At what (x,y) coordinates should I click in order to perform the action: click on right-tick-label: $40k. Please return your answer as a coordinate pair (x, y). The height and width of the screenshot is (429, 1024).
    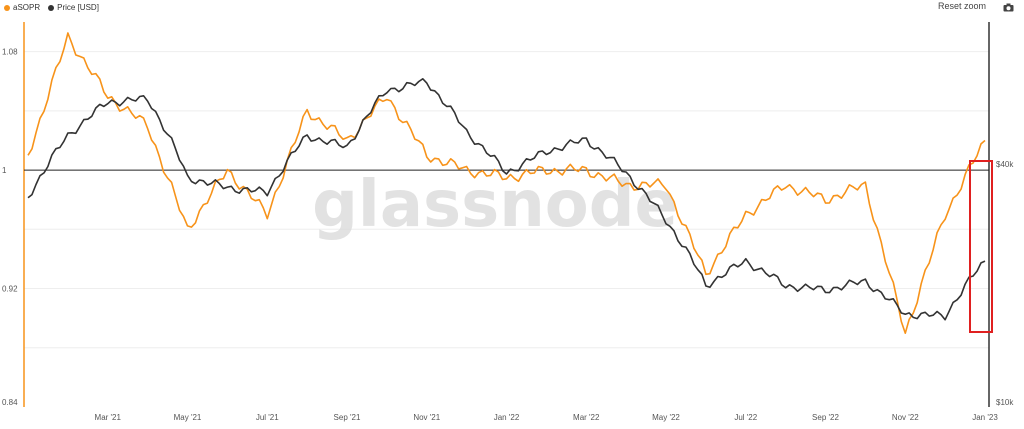
    Looking at the image, I should click on (1005, 164).